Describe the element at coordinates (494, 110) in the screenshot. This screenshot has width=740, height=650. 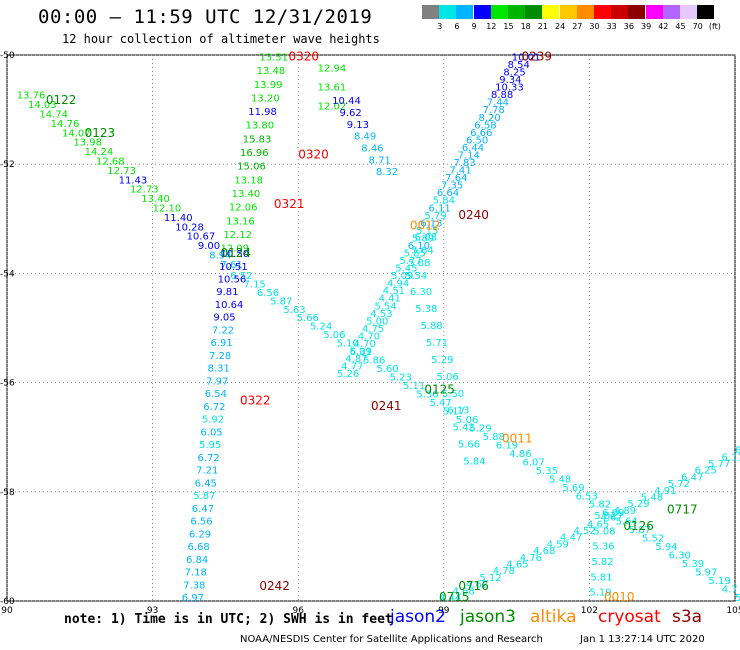
I see `wave-height-value: 7.78` at that location.